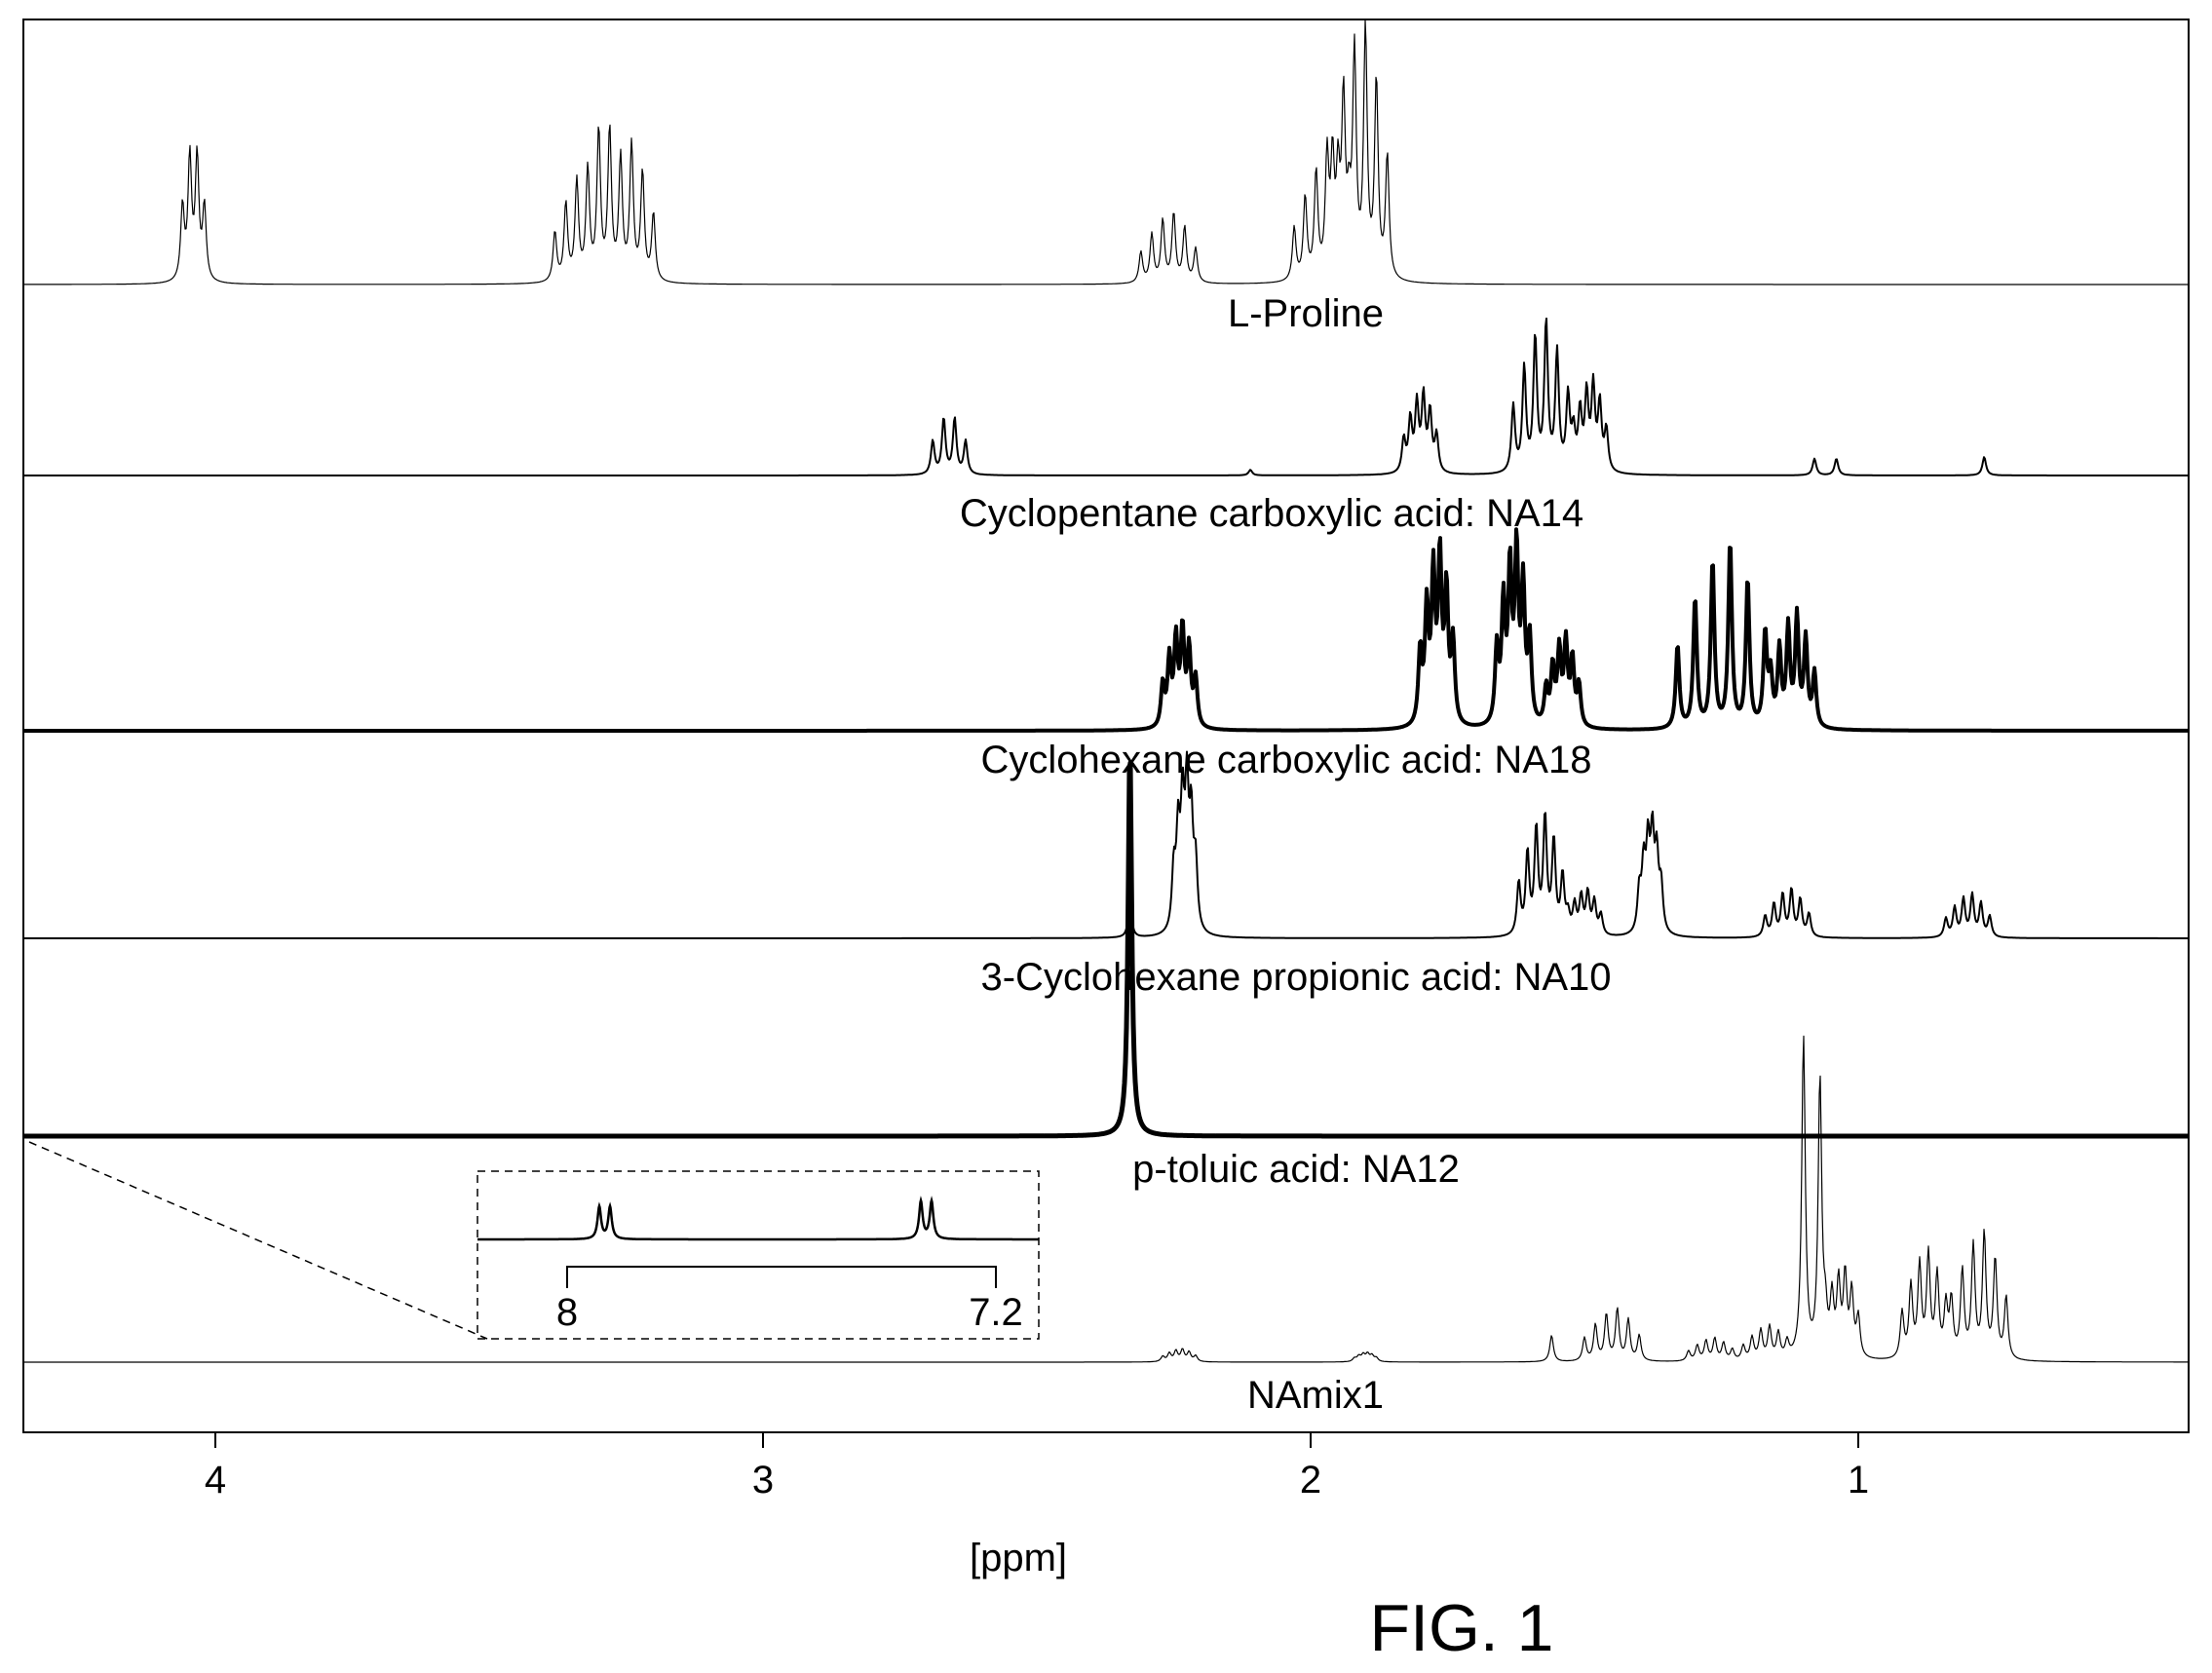 Image resolution: width=2212 pixels, height=1673 pixels. Describe the element at coordinates (215, 1480) in the screenshot. I see `x-tick-label: 4` at that location.